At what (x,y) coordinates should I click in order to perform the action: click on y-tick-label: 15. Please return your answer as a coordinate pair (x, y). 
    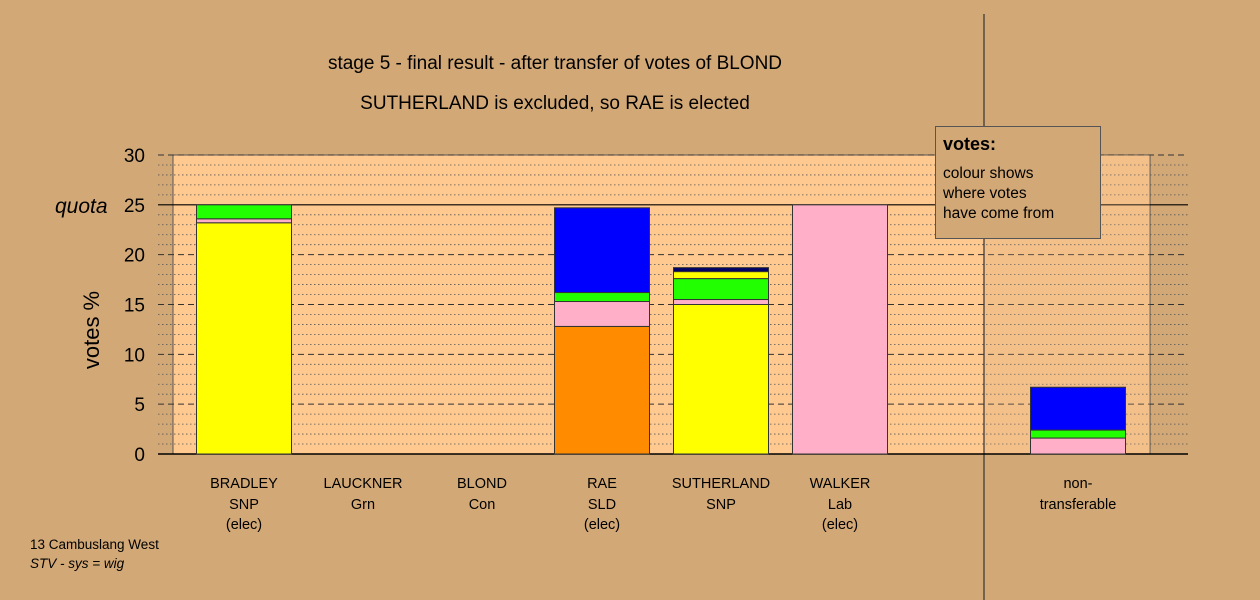
    Looking at the image, I should click on (134, 306).